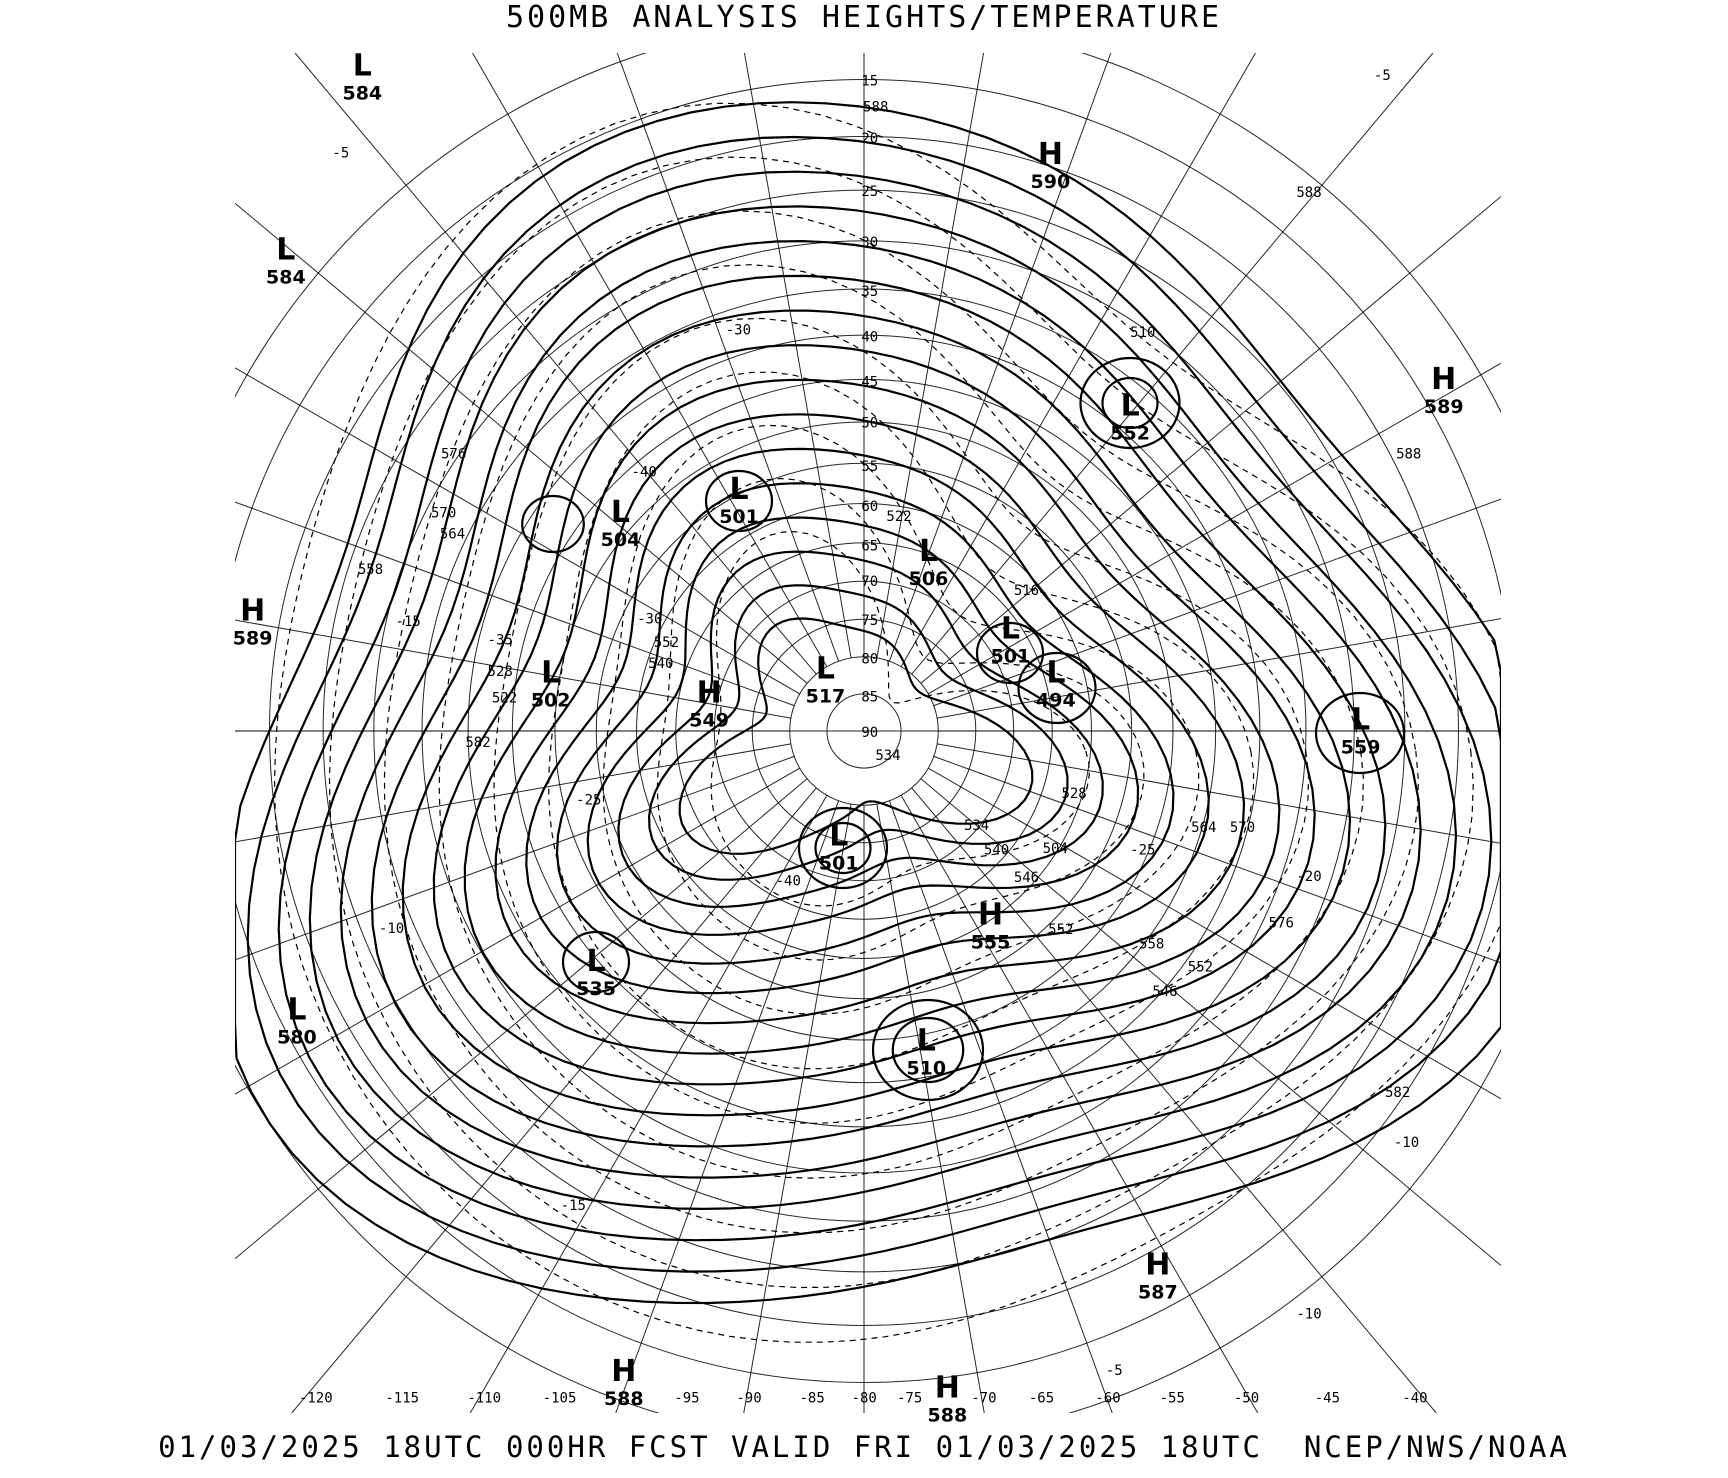 The width and height of the screenshot is (1728, 1478). I want to click on contour-label: 504, so click(1055, 849).